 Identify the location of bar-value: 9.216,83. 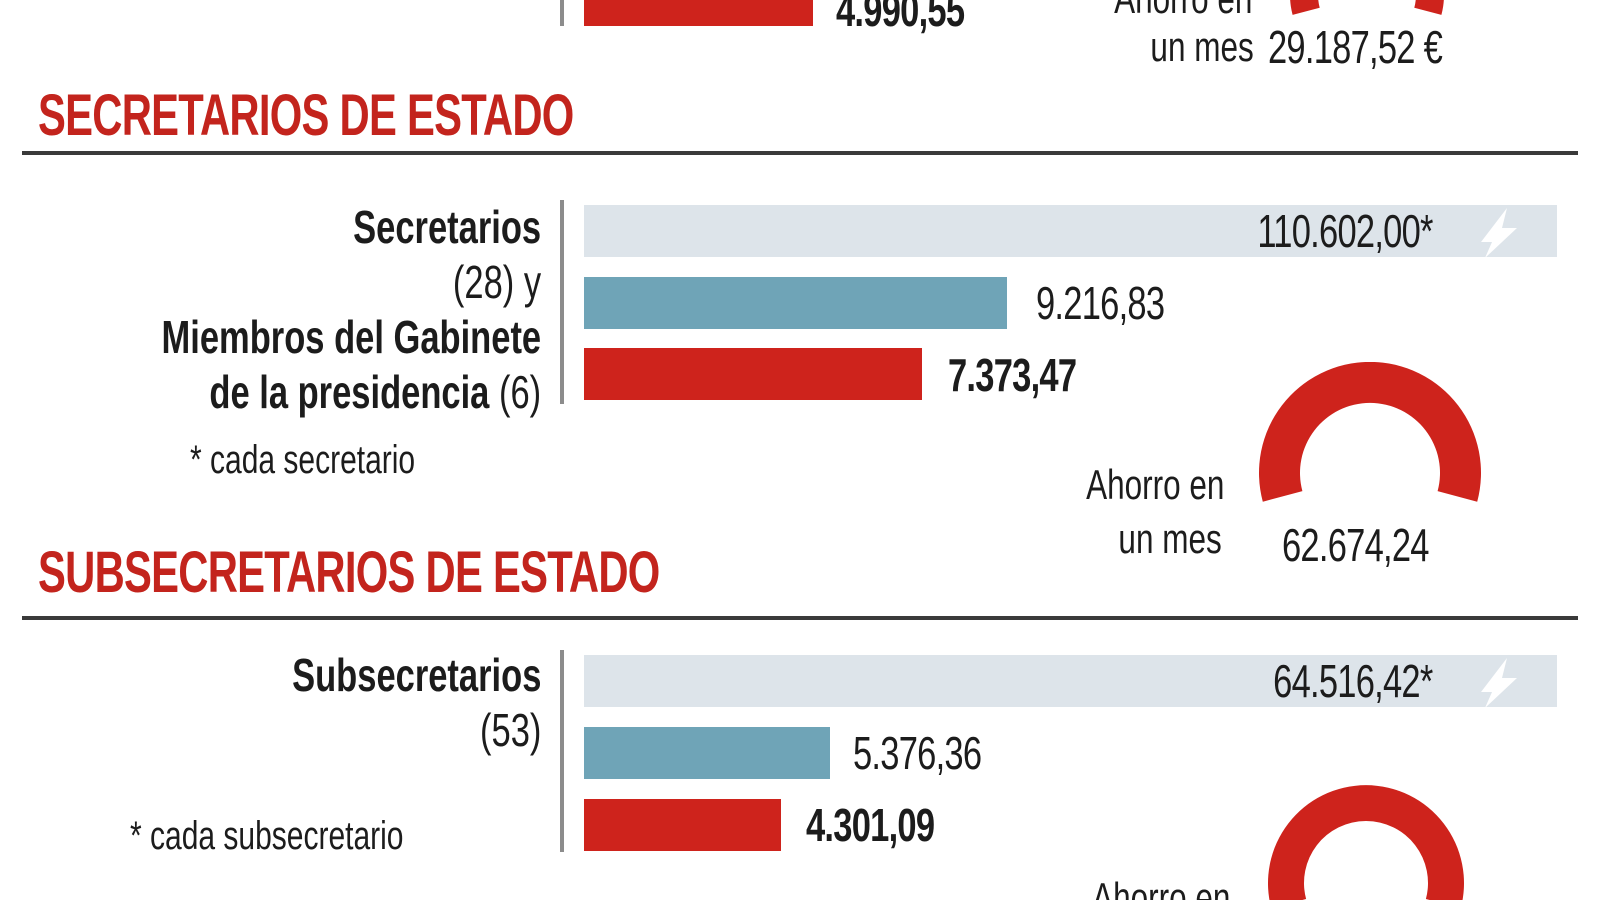
(1100, 303).